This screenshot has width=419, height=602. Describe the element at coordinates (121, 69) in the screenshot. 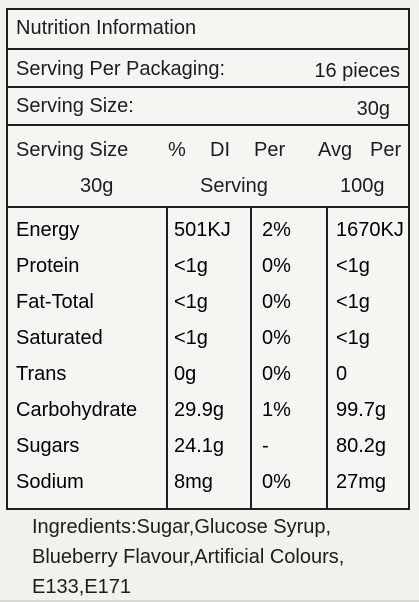

I see `serving-per-packaging-label: Serving Per Packaging:` at that location.